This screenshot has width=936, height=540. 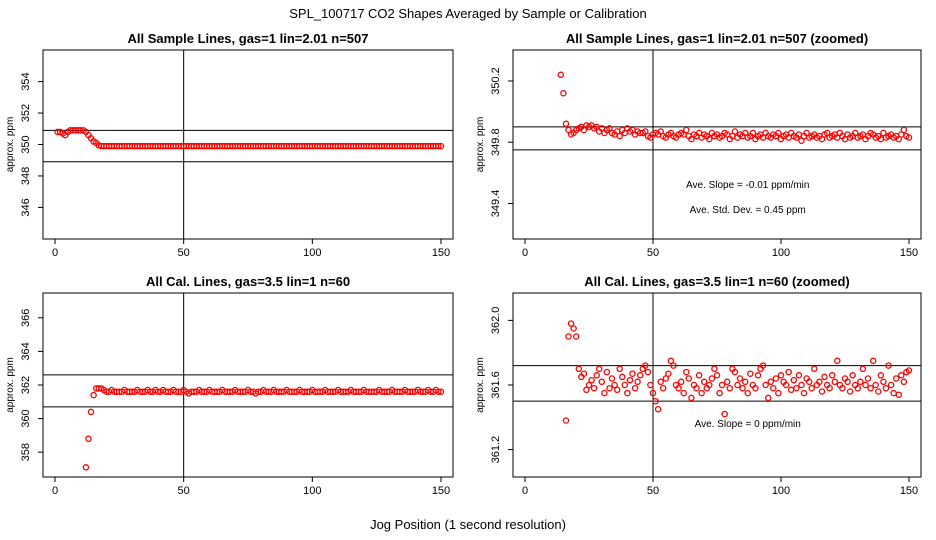 I want to click on y-tick-label: 360, so click(x=26, y=418).